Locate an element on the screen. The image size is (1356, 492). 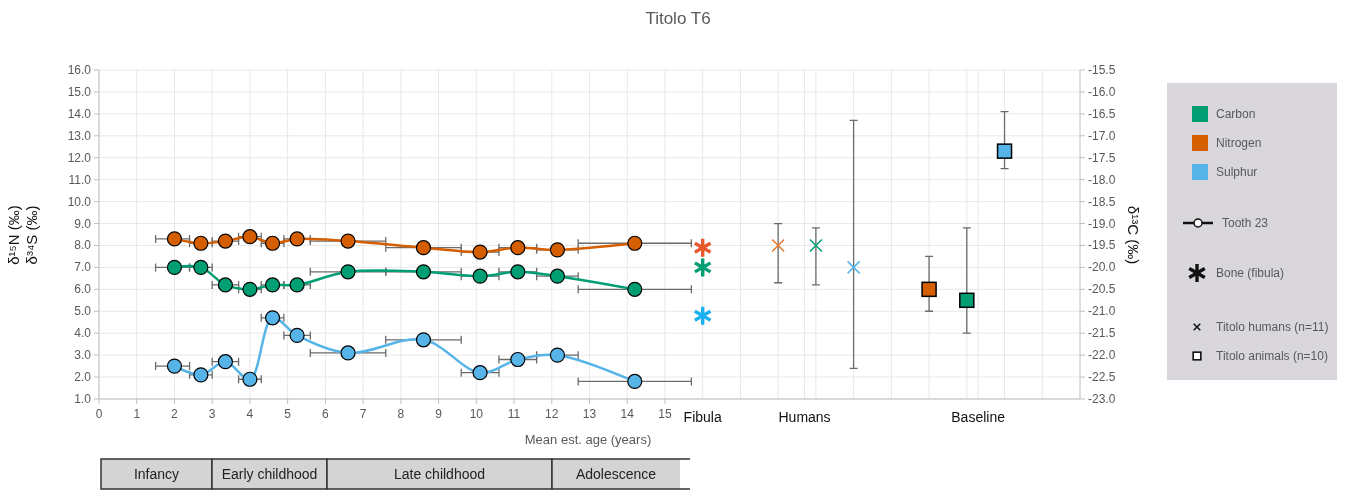
x-axis-title: Mean est. age (years) is located at coordinates (588, 439).